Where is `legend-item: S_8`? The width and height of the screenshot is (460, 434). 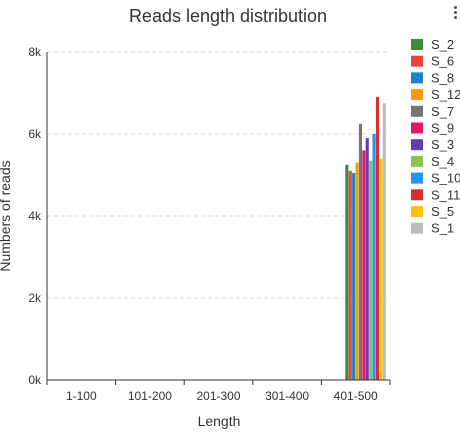
legend-item: S_8 is located at coordinates (432, 77).